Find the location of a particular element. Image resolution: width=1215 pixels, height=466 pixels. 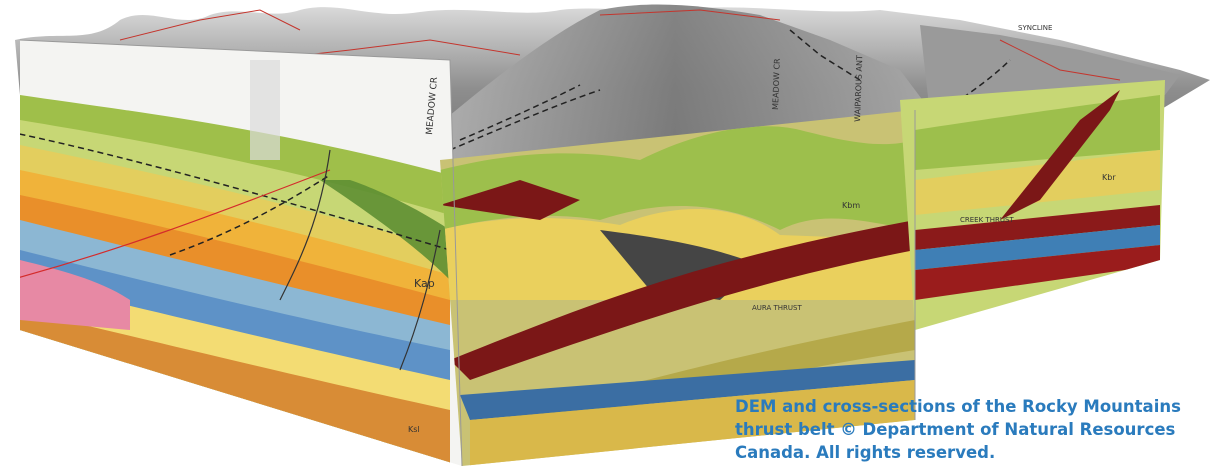

label-kbm: Kbm is located at coordinates (851, 205).